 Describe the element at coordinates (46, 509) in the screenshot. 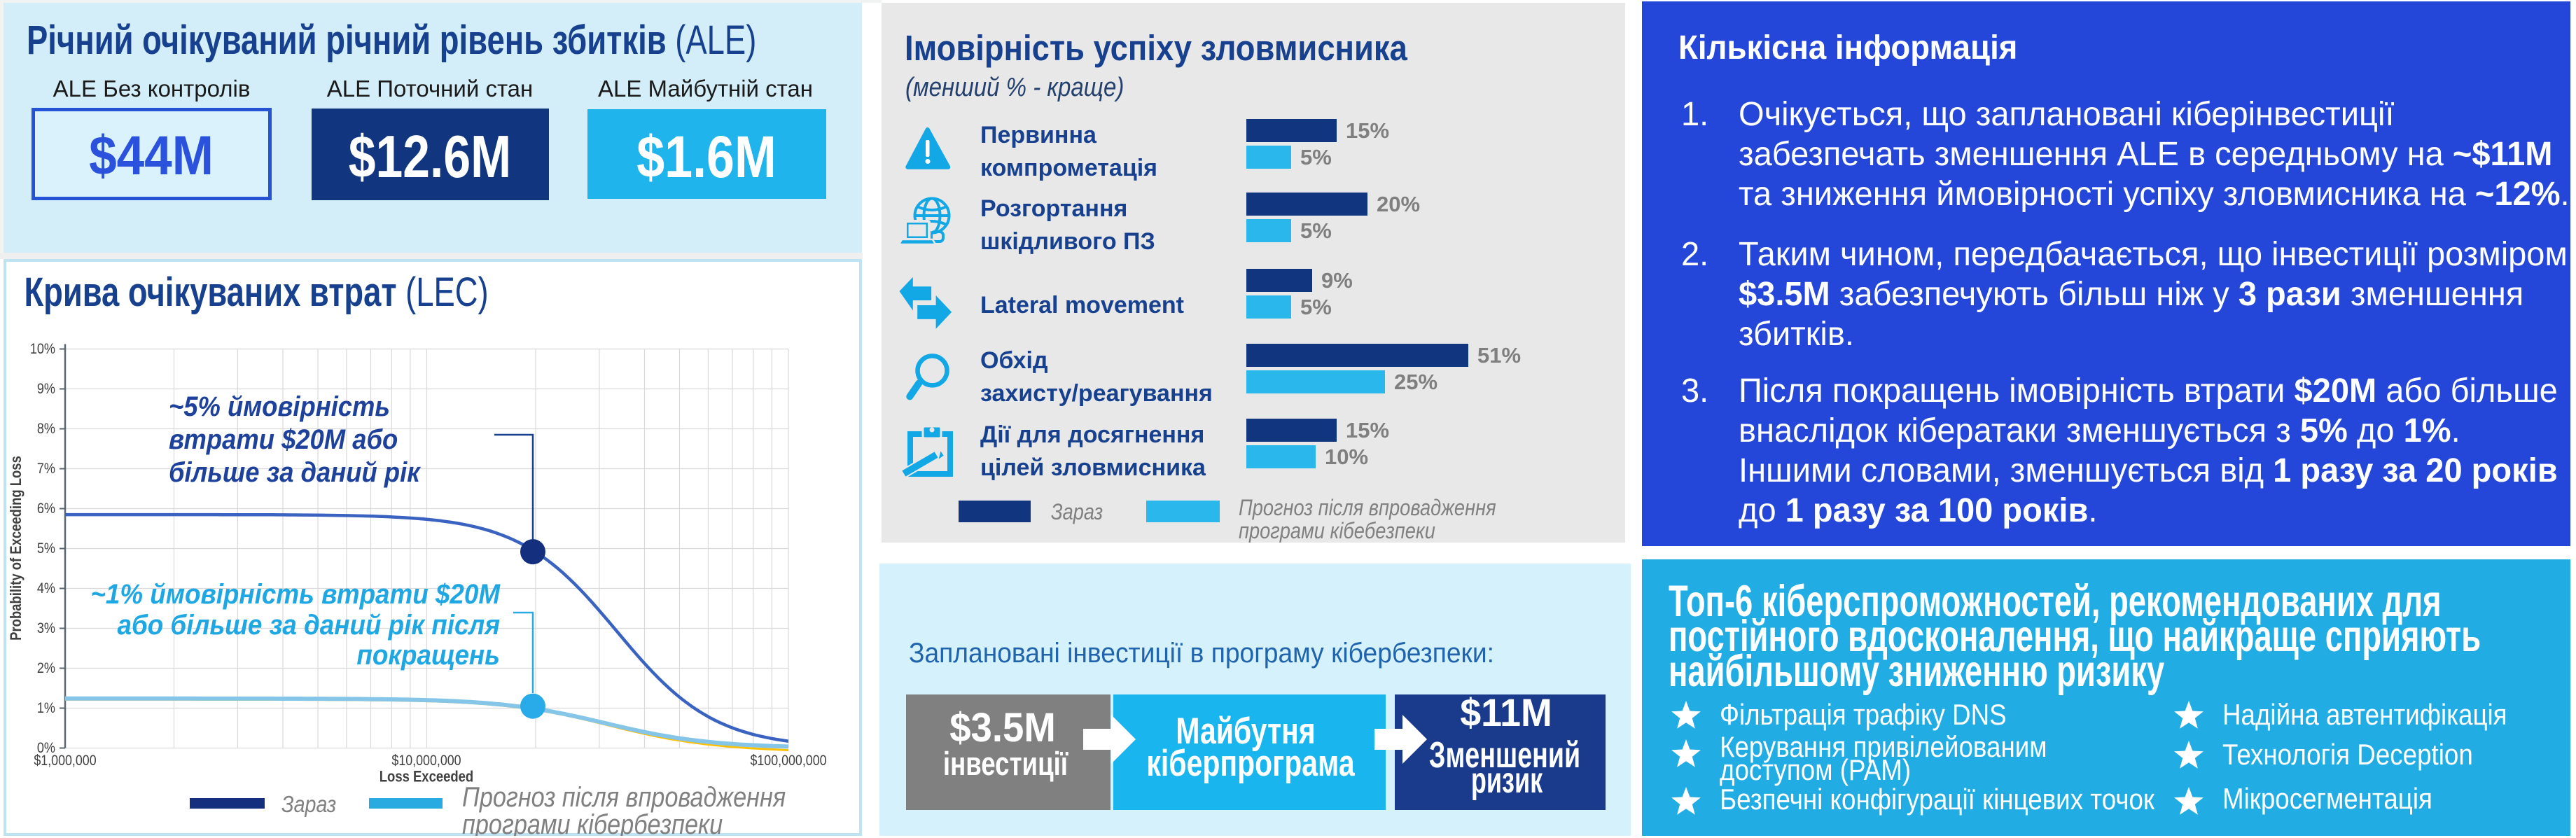

I see `svg-text: 6%` at that location.